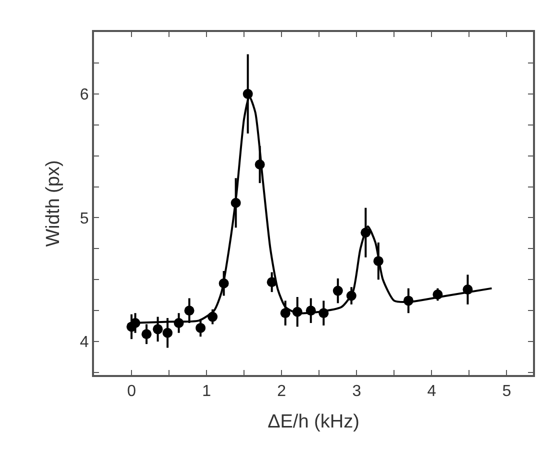  Describe the element at coordinates (131, 391) in the screenshot. I see `x-tick-label: 0` at that location.